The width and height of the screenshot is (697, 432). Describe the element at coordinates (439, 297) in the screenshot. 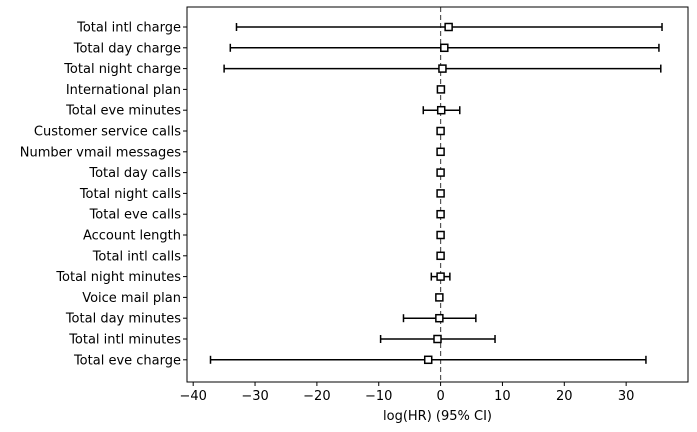

I see `point-estimate-voice-mail-plan` at that location.